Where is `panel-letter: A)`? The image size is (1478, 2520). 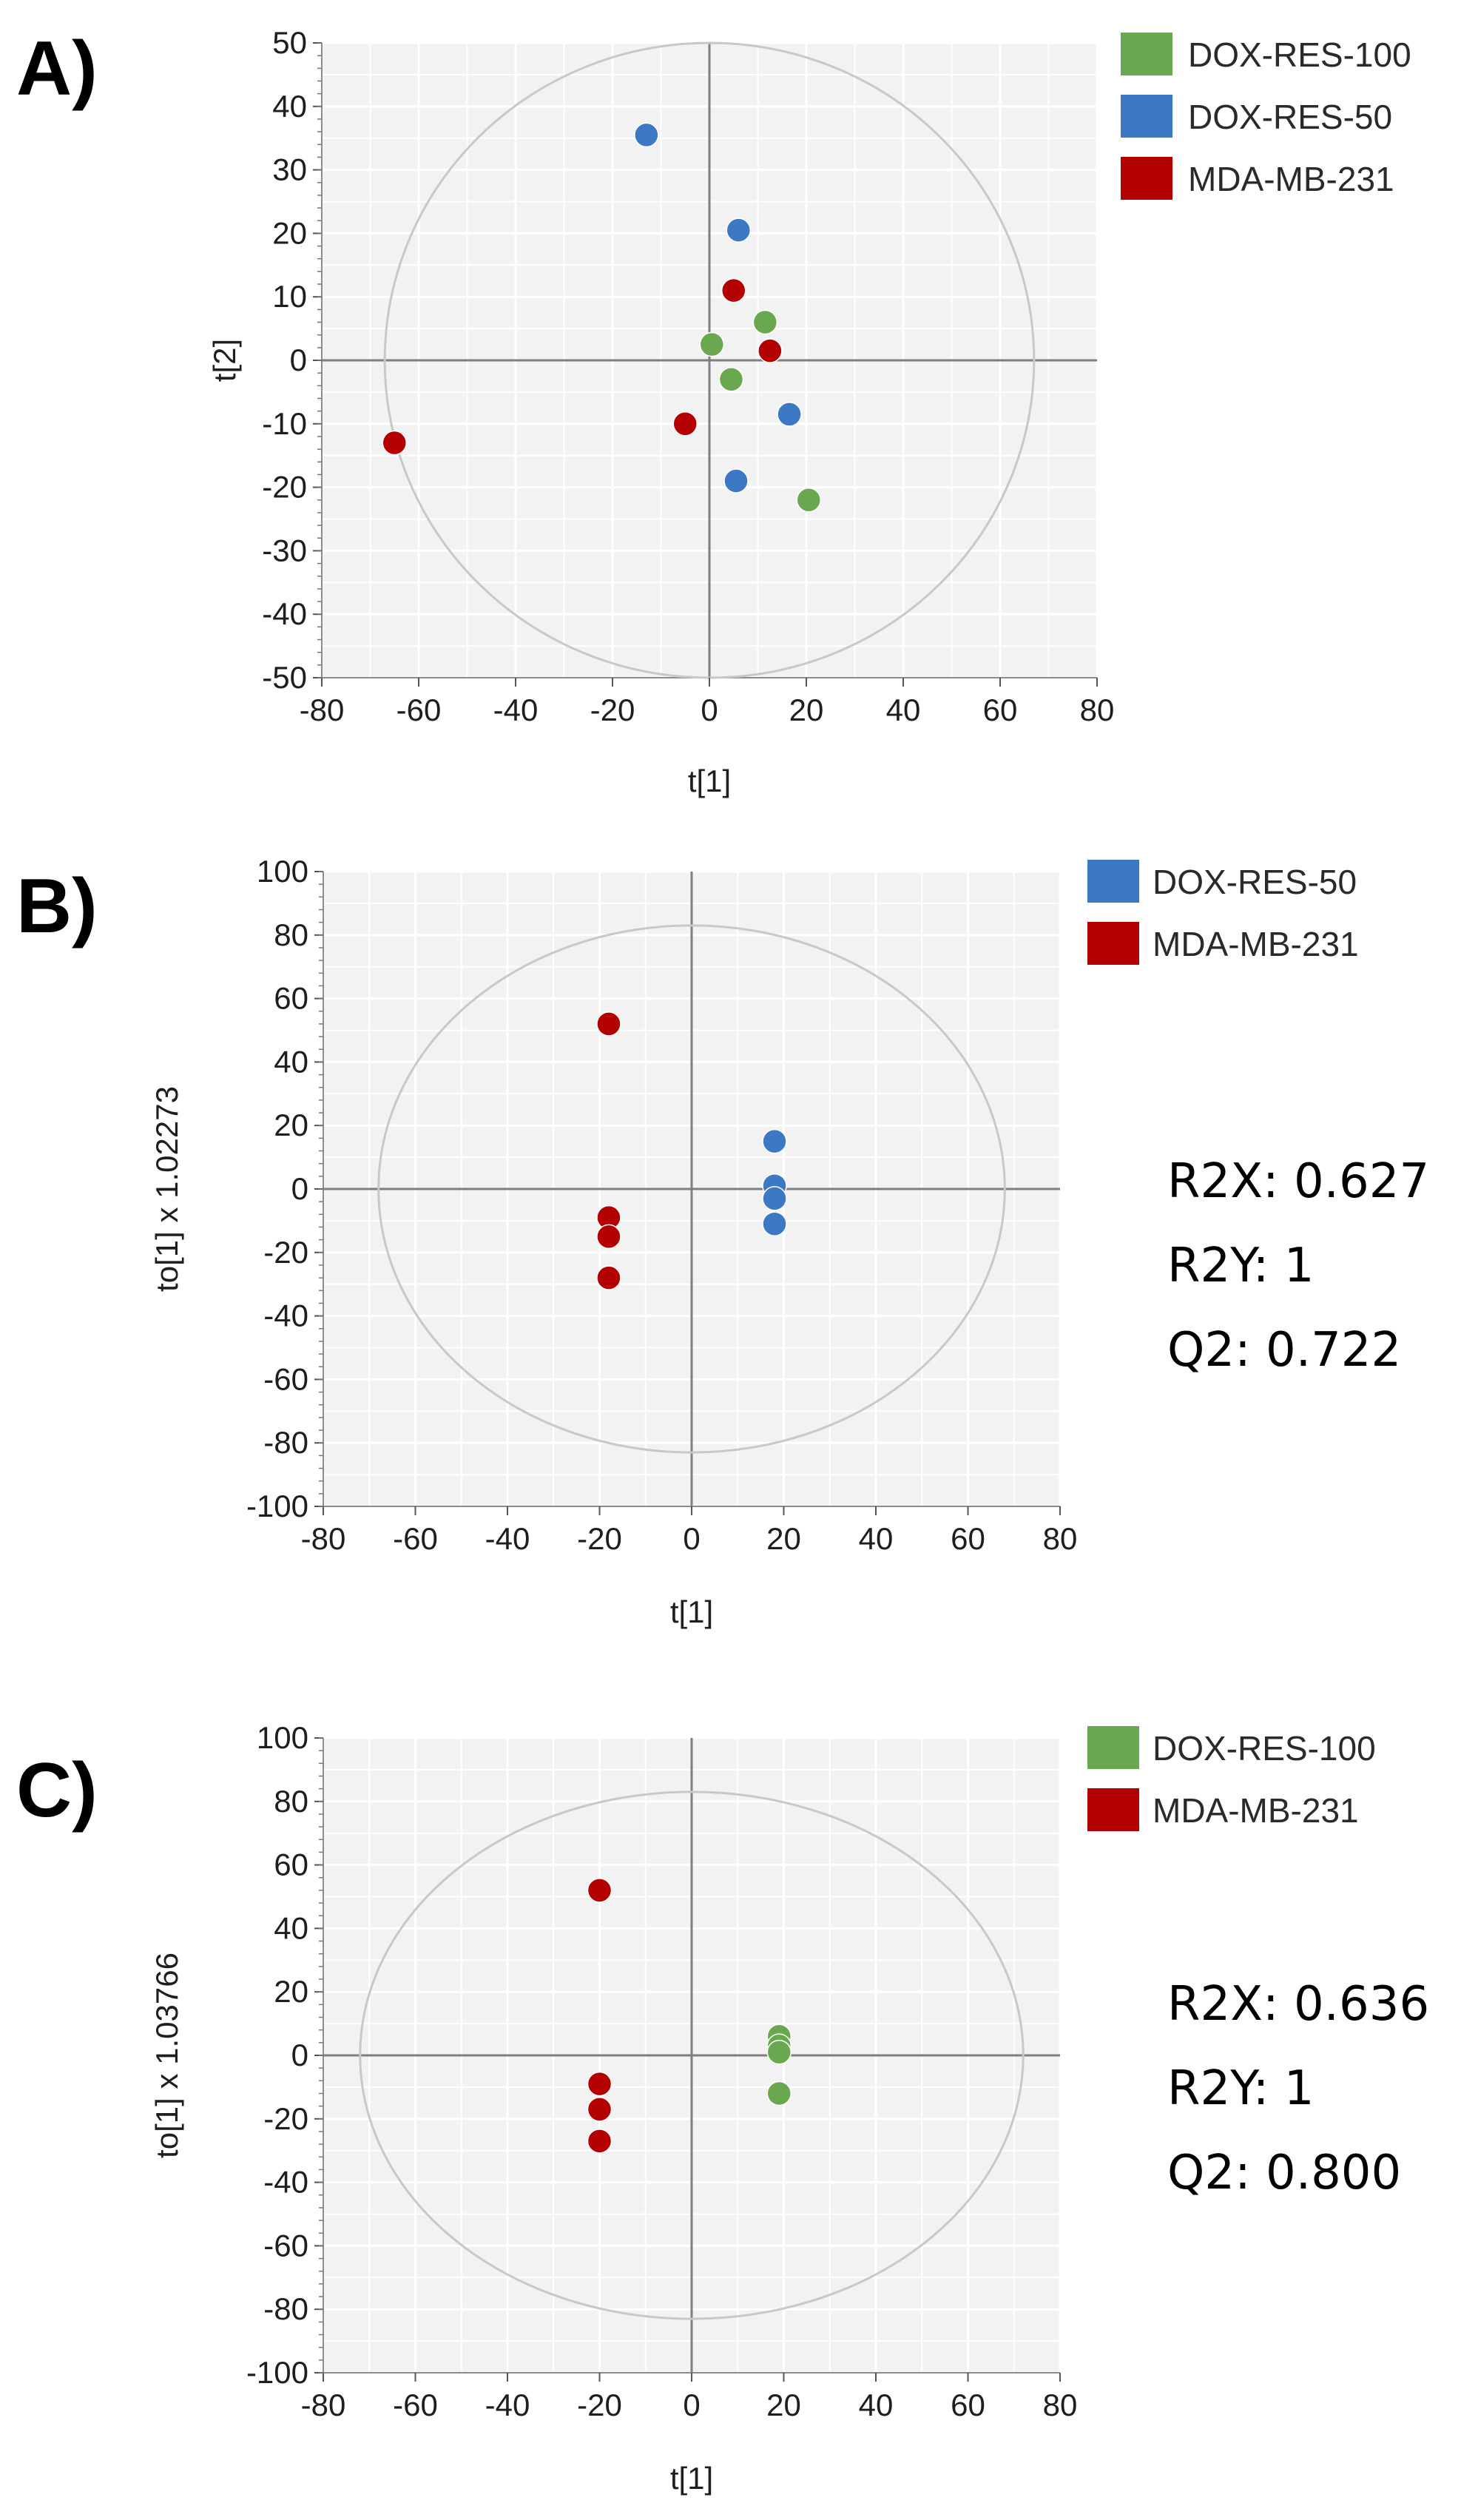 panel-letter: A) is located at coordinates (57, 69).